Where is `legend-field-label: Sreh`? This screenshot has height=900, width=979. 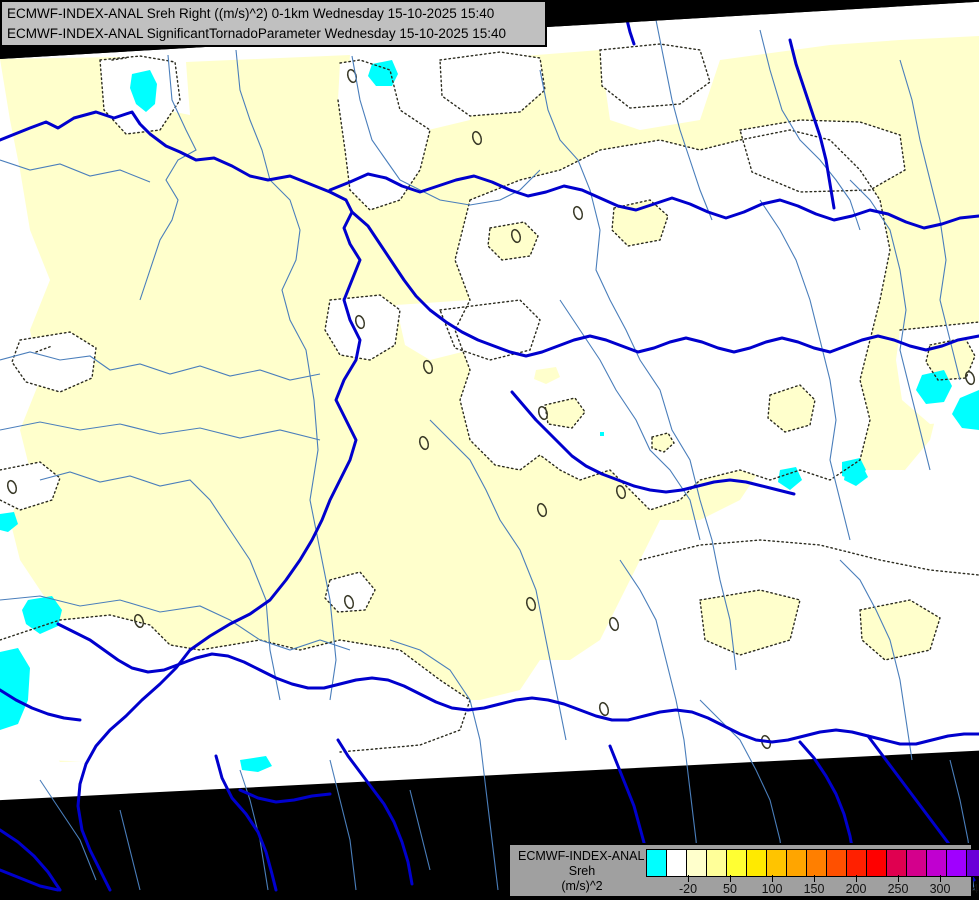
legend-field-label: Sreh is located at coordinates (582, 871).